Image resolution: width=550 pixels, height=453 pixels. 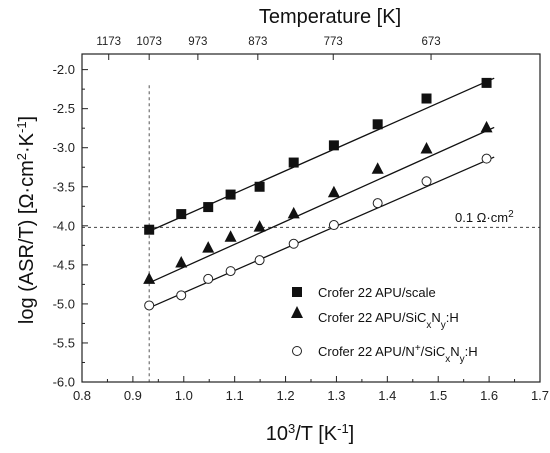 I want to click on top-tick-label: 1173, so click(x=108, y=42).